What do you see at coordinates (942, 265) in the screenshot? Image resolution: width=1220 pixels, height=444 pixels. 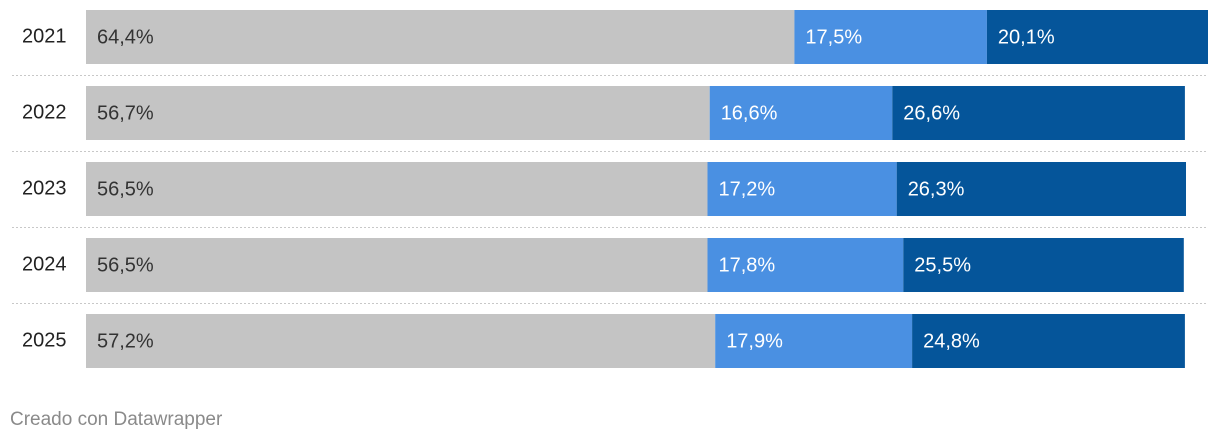 I see `value-label: 25,5%` at bounding box center [942, 265].